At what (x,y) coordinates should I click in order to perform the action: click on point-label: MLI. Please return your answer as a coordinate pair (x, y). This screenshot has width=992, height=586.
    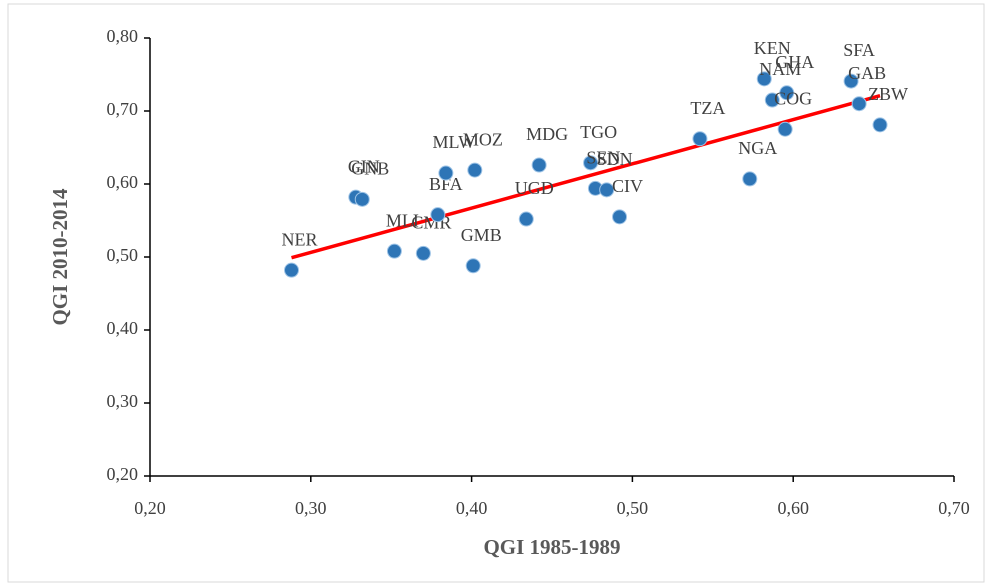
    Looking at the image, I should click on (402, 220).